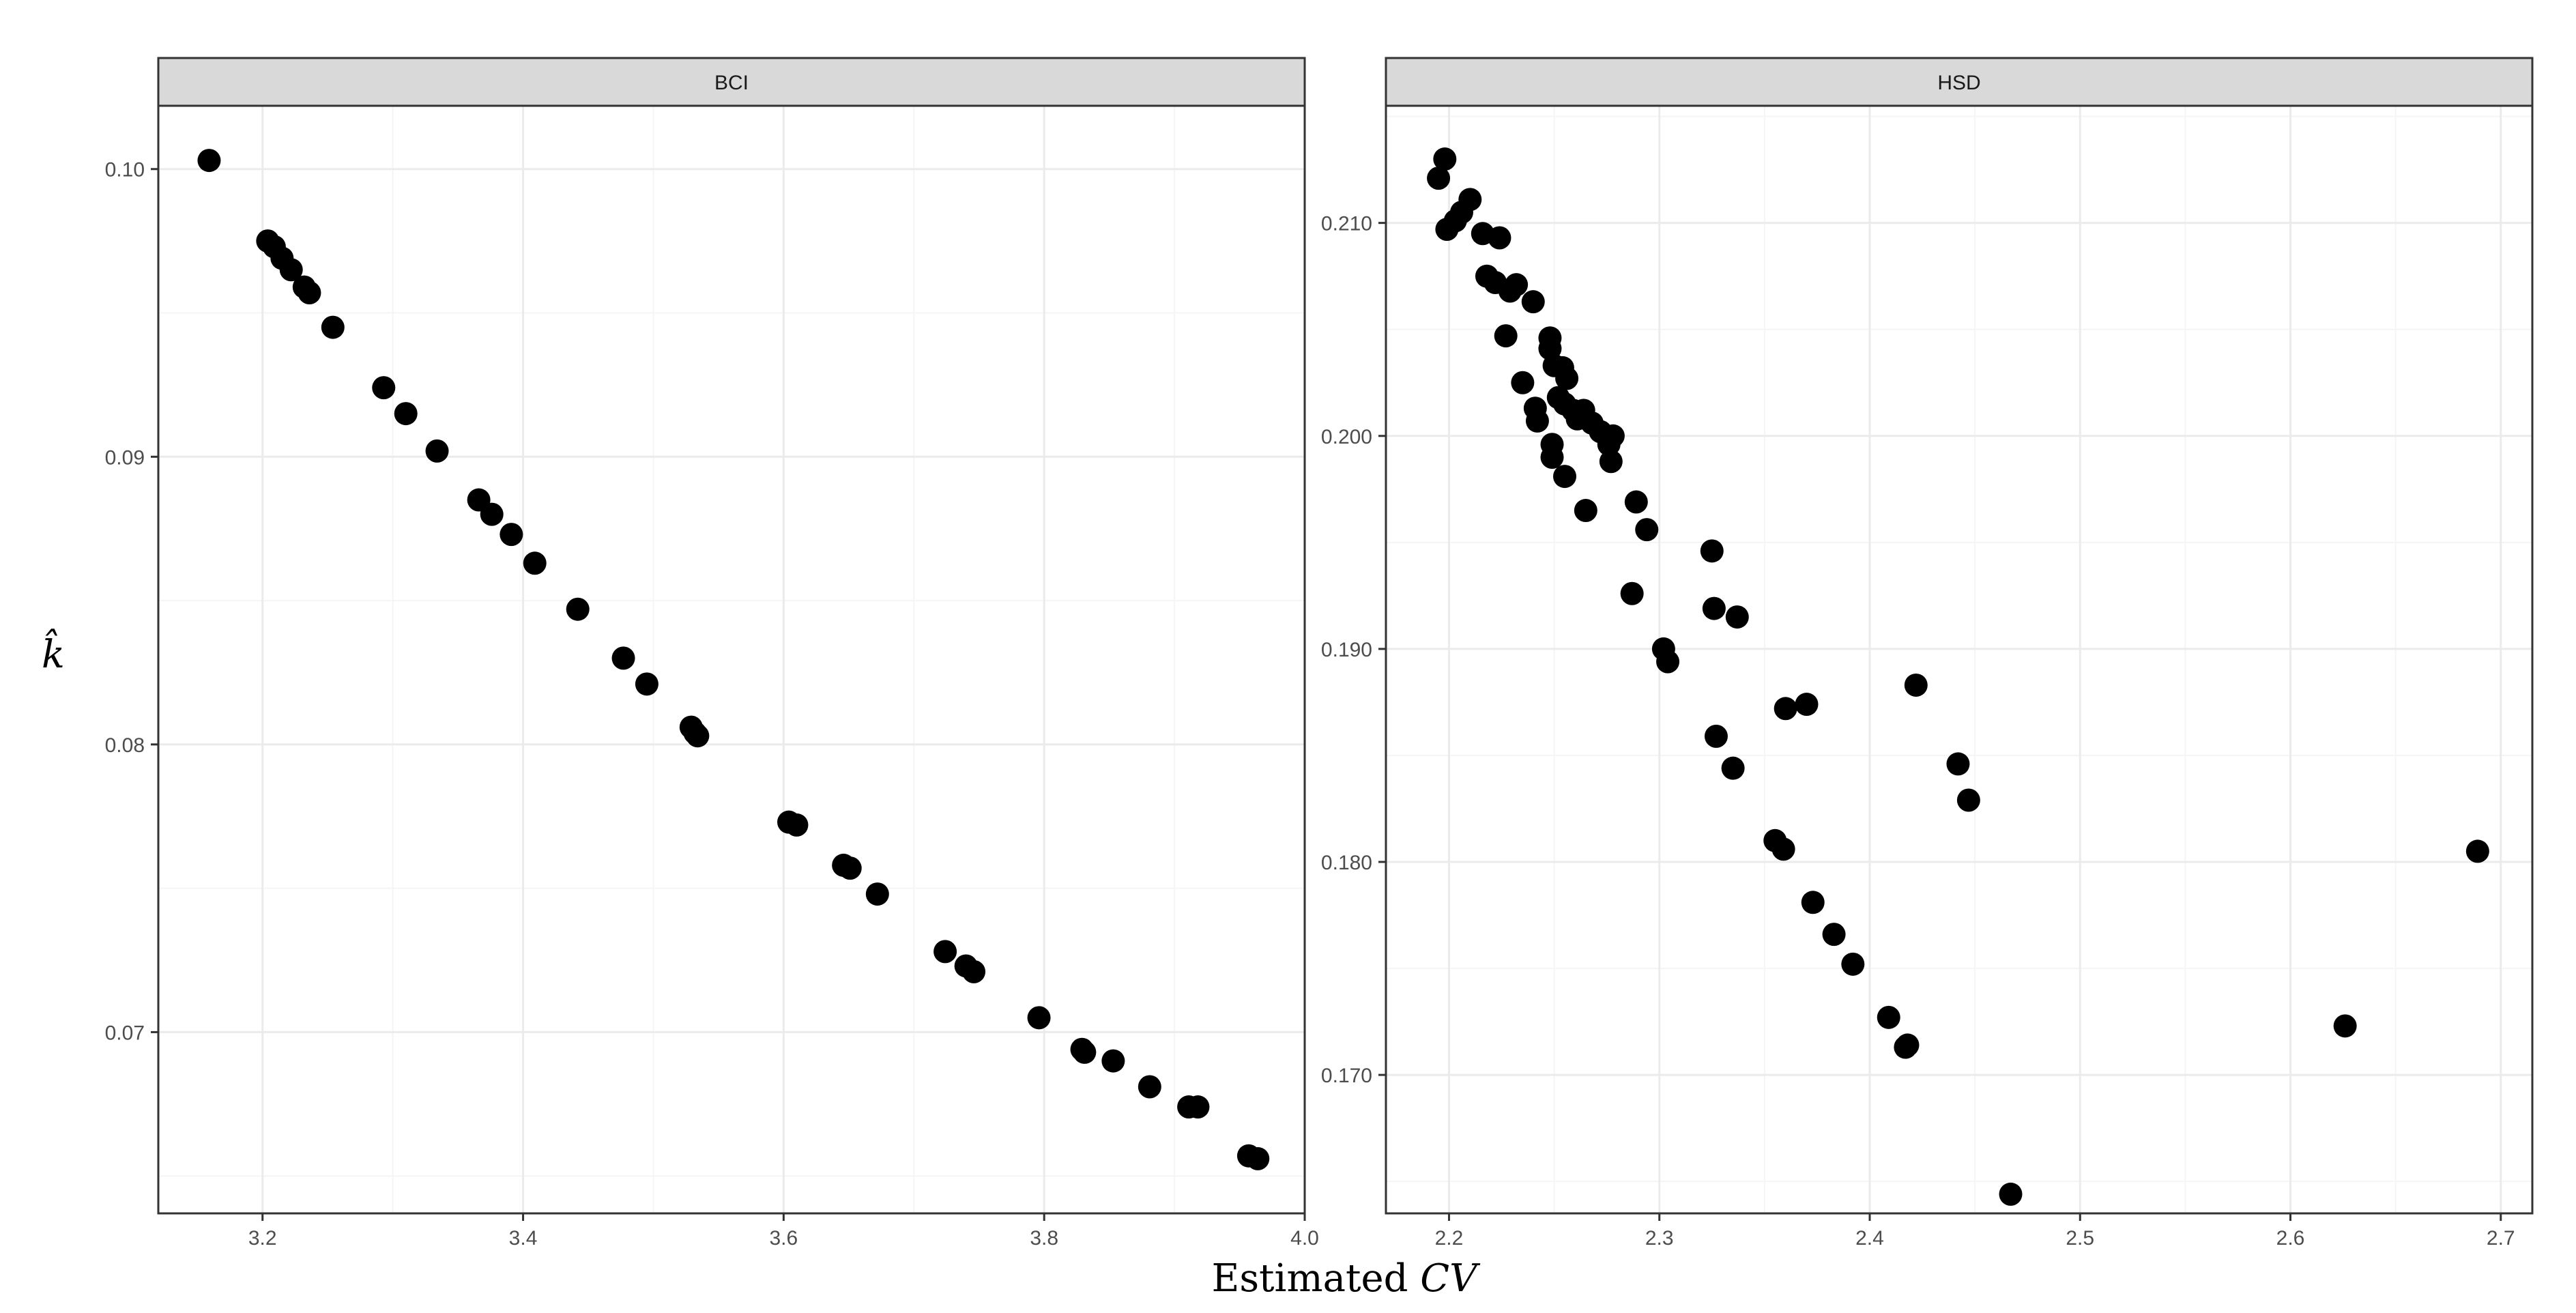  I want to click on hsd-y-tick-label: 0.190, so click(1346, 650).